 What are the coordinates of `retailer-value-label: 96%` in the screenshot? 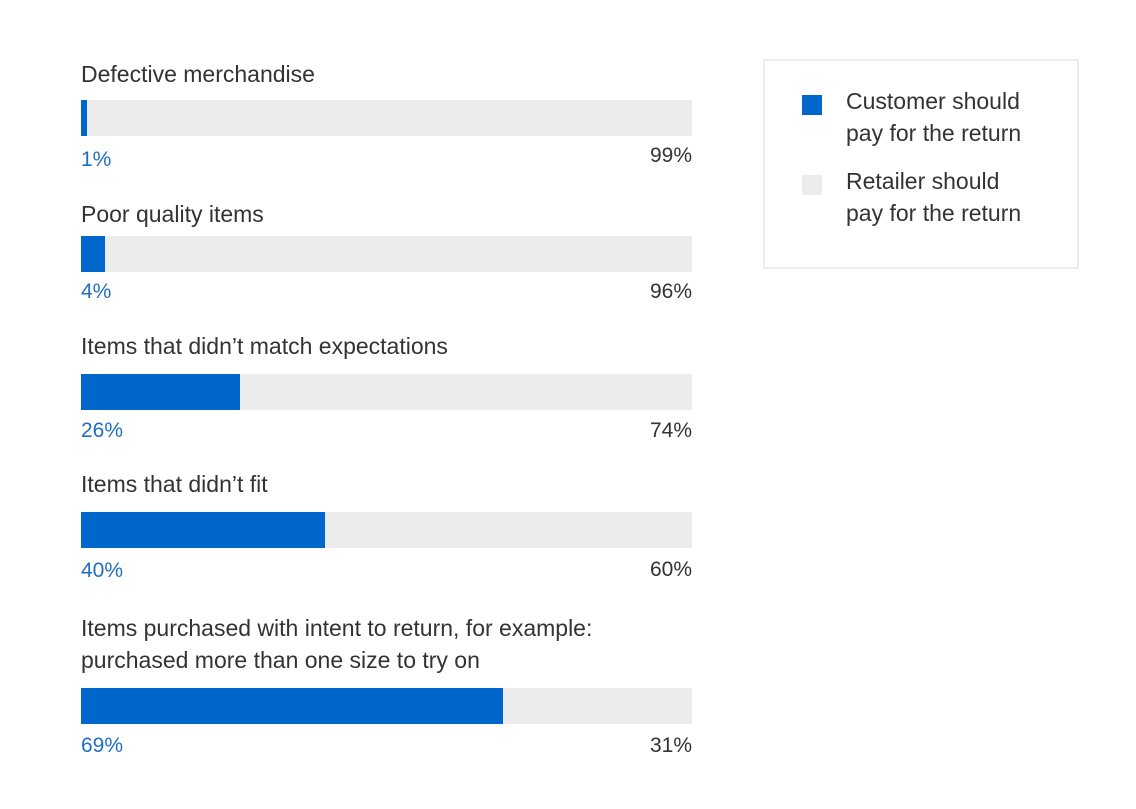 It's located at (670, 291).